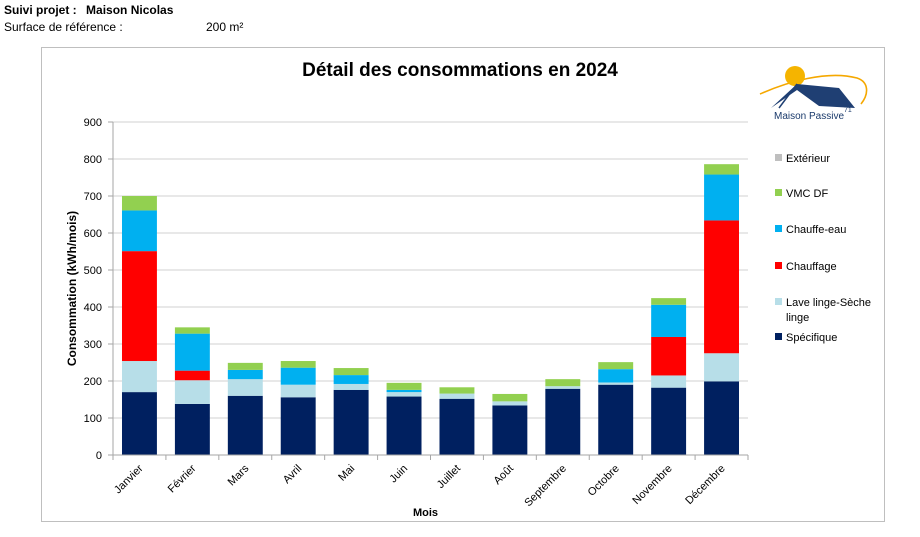 The image size is (920, 537). Describe the element at coordinates (604, 481) in the screenshot. I see `x-tick-label: Octobre` at that location.